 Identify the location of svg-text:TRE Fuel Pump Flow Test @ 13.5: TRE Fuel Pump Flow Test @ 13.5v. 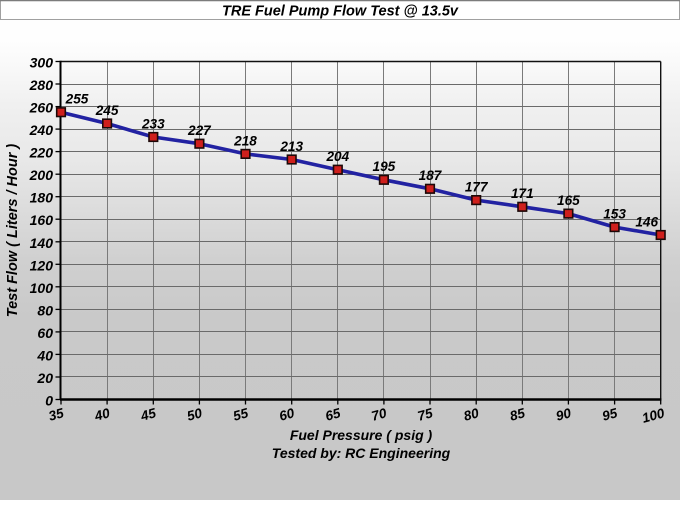
(340, 12).